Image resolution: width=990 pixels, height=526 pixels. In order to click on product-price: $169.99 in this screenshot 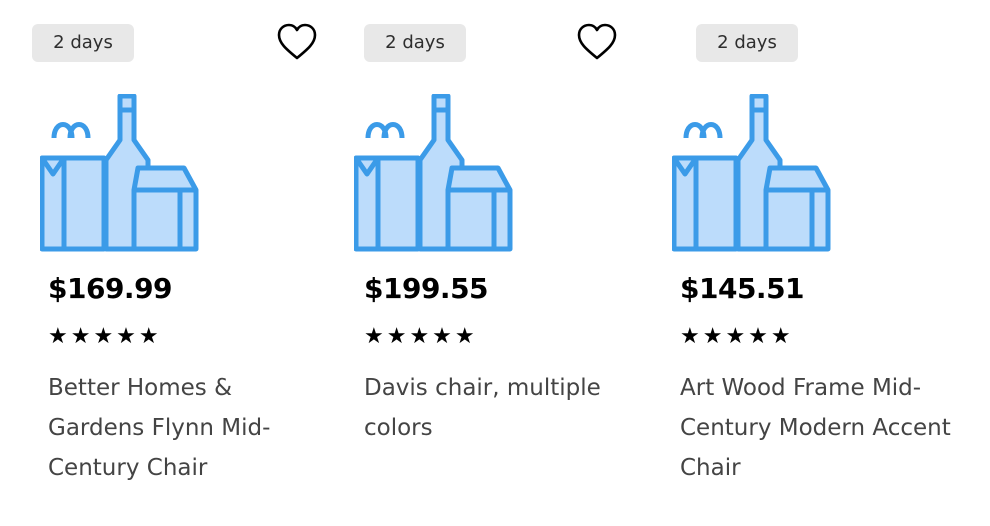, I will do `click(110, 288)`.